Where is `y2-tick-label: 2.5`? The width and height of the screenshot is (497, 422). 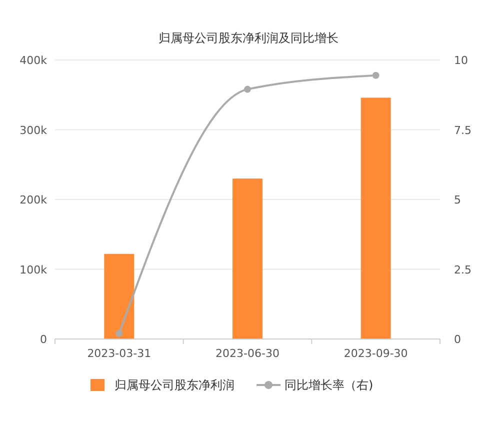 y2-tick-label: 2.5 is located at coordinates (463, 269).